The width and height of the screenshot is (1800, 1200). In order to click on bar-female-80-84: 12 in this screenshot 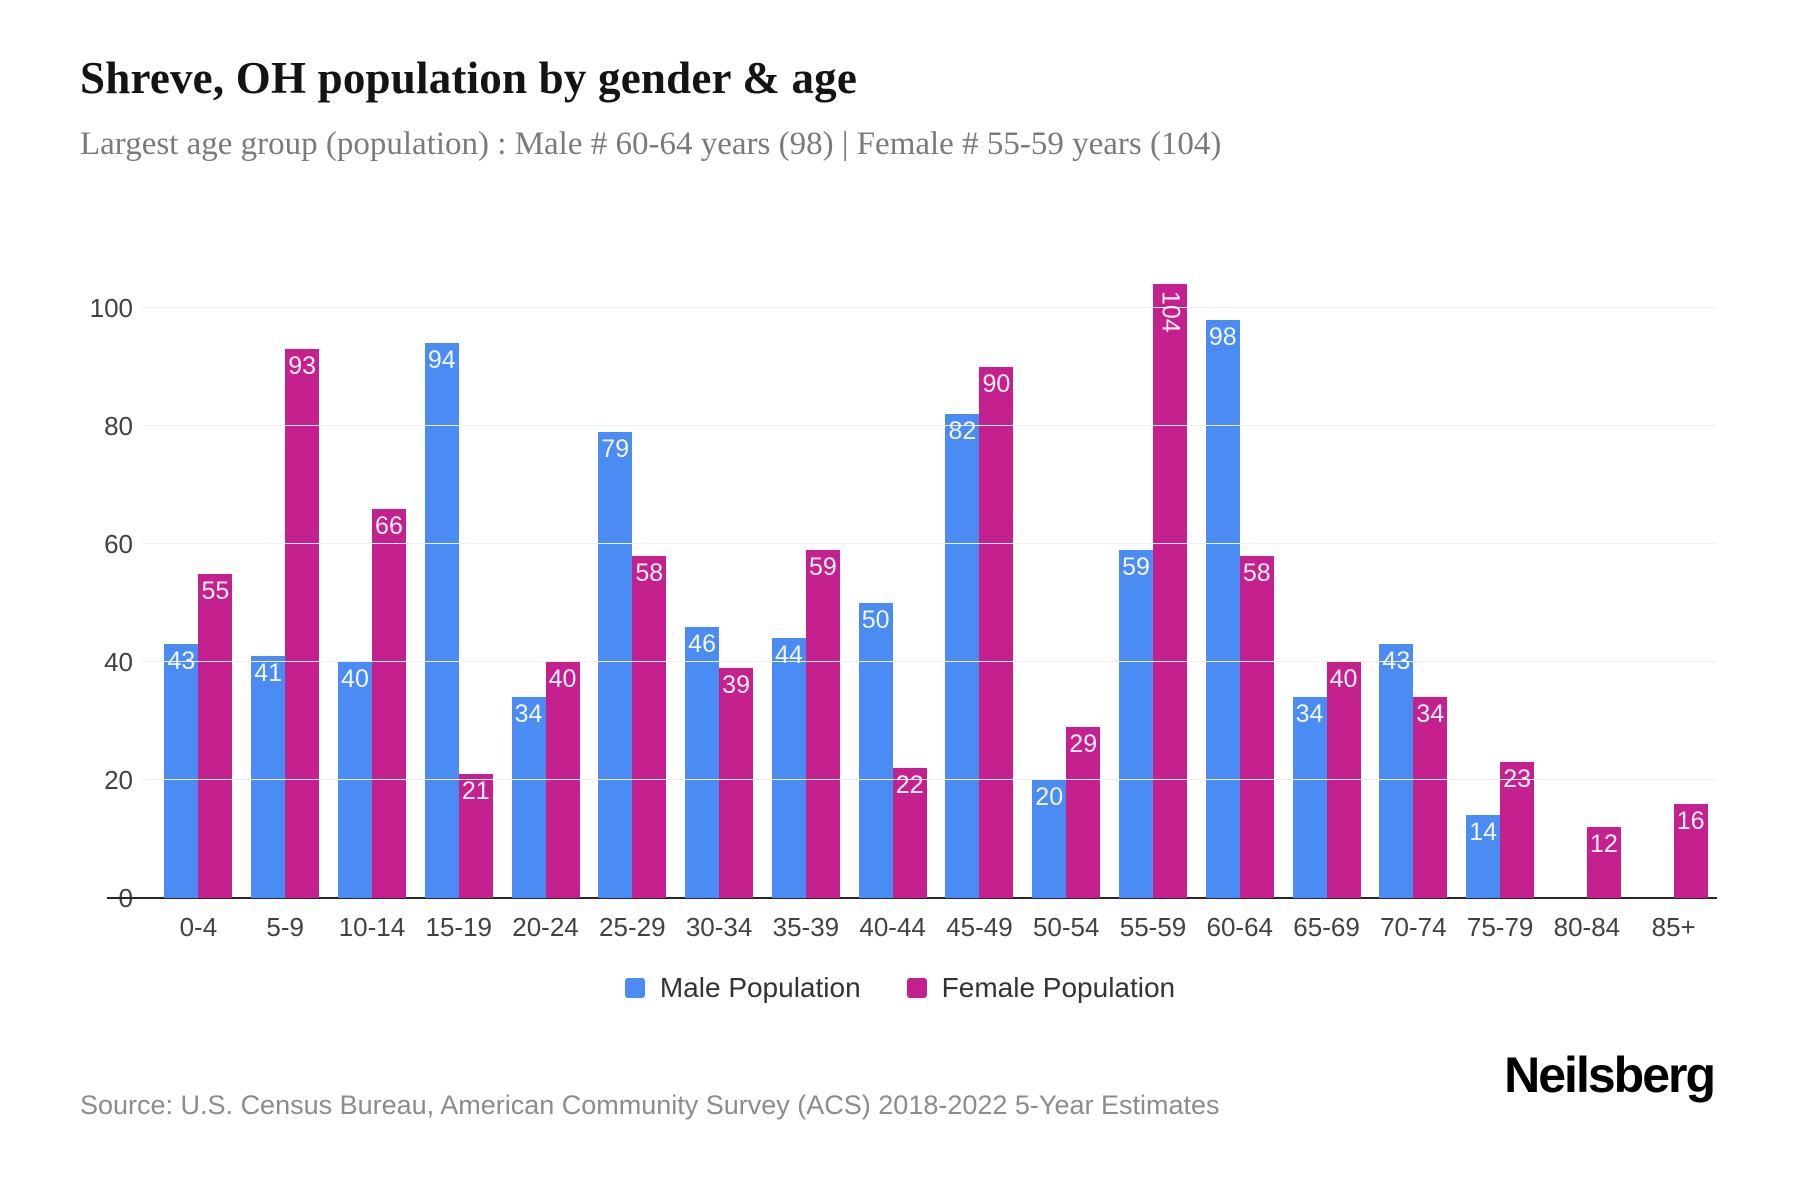, I will do `click(1603, 862)`.